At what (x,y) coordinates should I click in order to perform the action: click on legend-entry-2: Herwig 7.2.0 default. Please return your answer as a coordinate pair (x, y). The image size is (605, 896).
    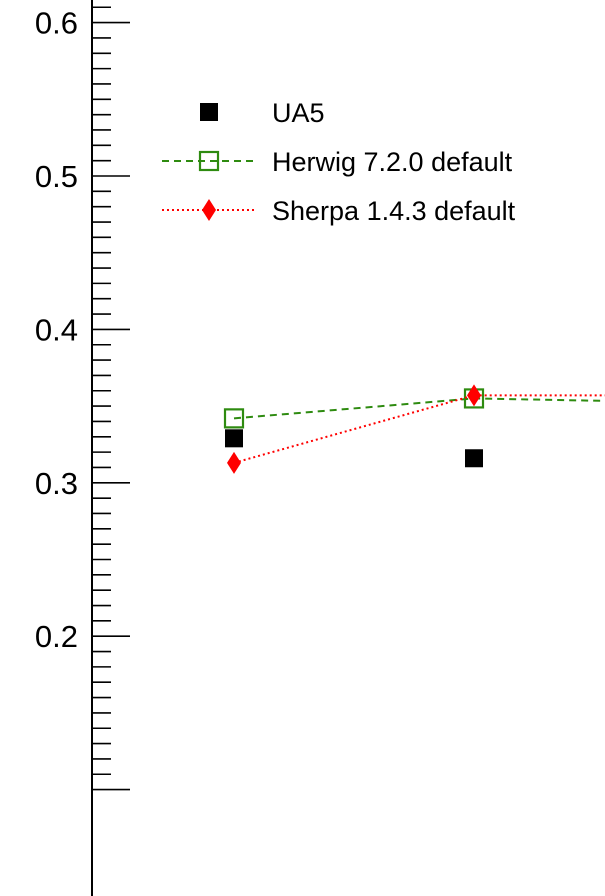
    Looking at the image, I should click on (337, 162).